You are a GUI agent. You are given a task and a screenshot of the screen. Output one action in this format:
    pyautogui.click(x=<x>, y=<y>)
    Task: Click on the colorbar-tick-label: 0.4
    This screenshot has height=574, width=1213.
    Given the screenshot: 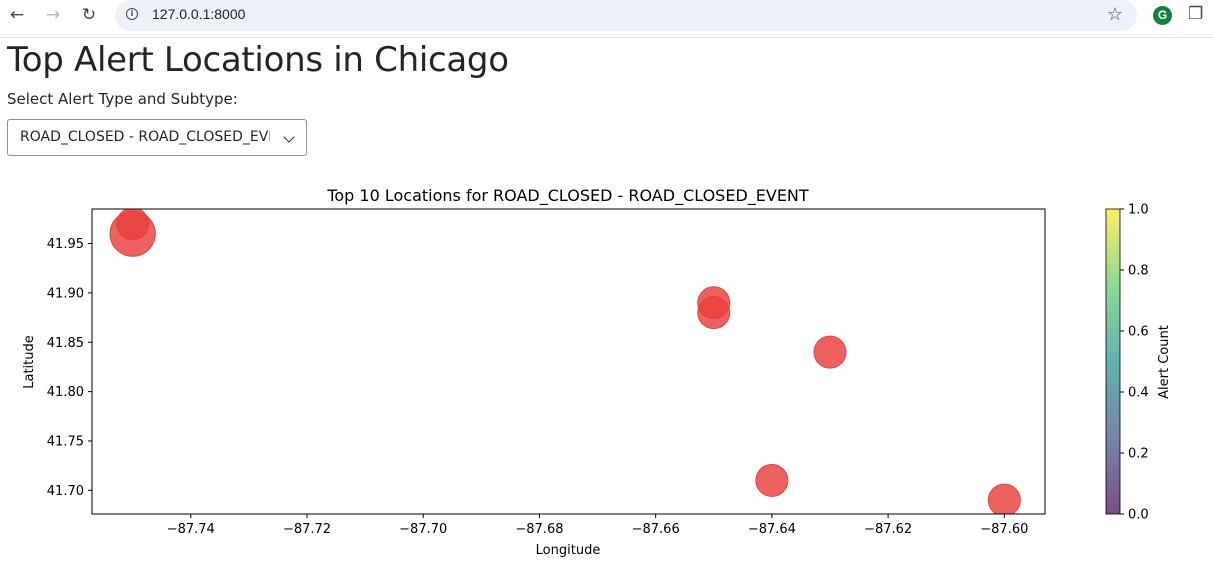 What is the action you would take?
    pyautogui.click(x=1138, y=393)
    